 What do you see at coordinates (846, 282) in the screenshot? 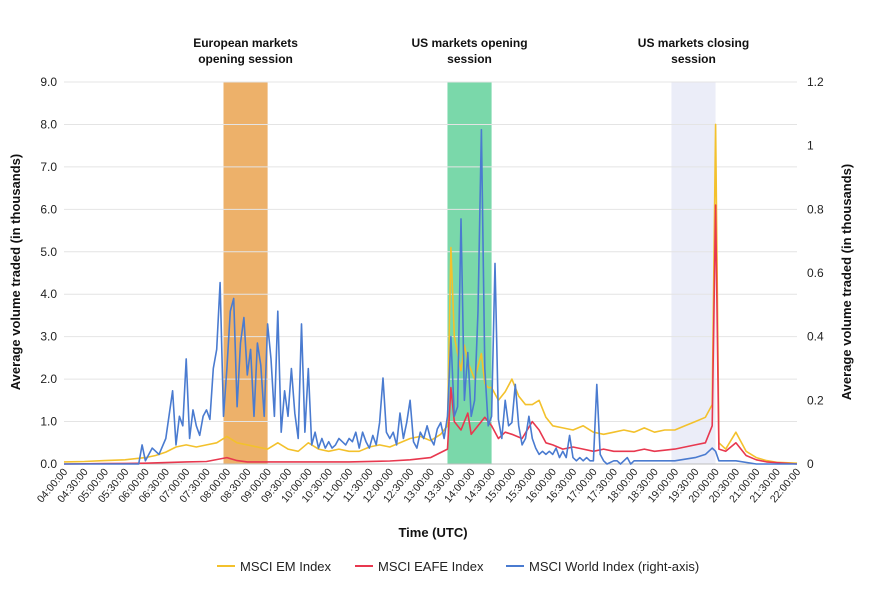
I see `y-axis-right-title: Average volume traded (in thousands)` at bounding box center [846, 282].